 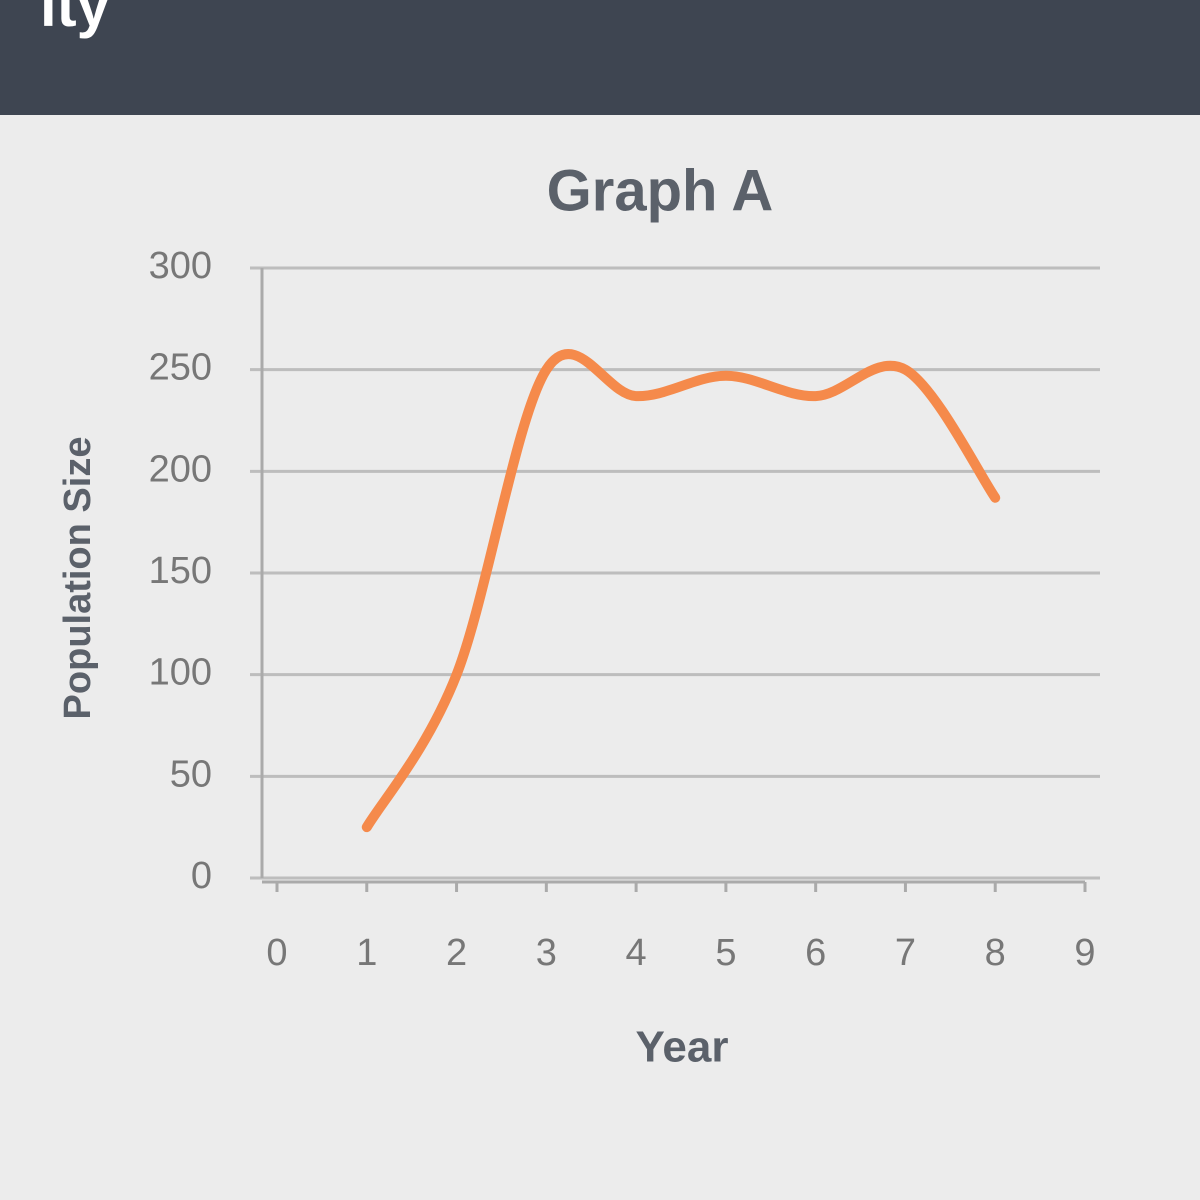 I want to click on y-tick-label: 300, so click(x=180, y=266).